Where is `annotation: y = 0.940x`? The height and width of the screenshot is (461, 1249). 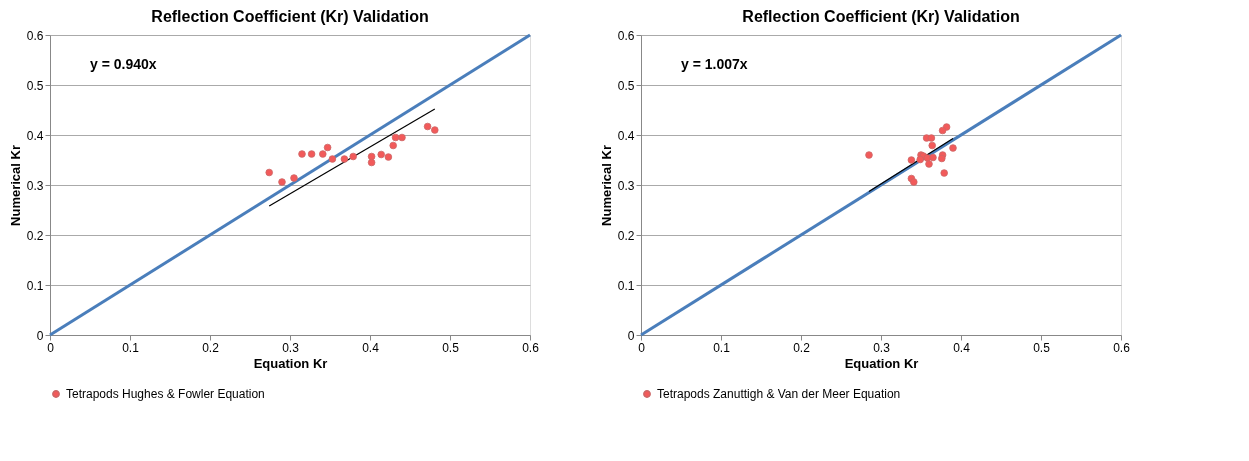
annotation: y = 0.940x is located at coordinates (123, 64).